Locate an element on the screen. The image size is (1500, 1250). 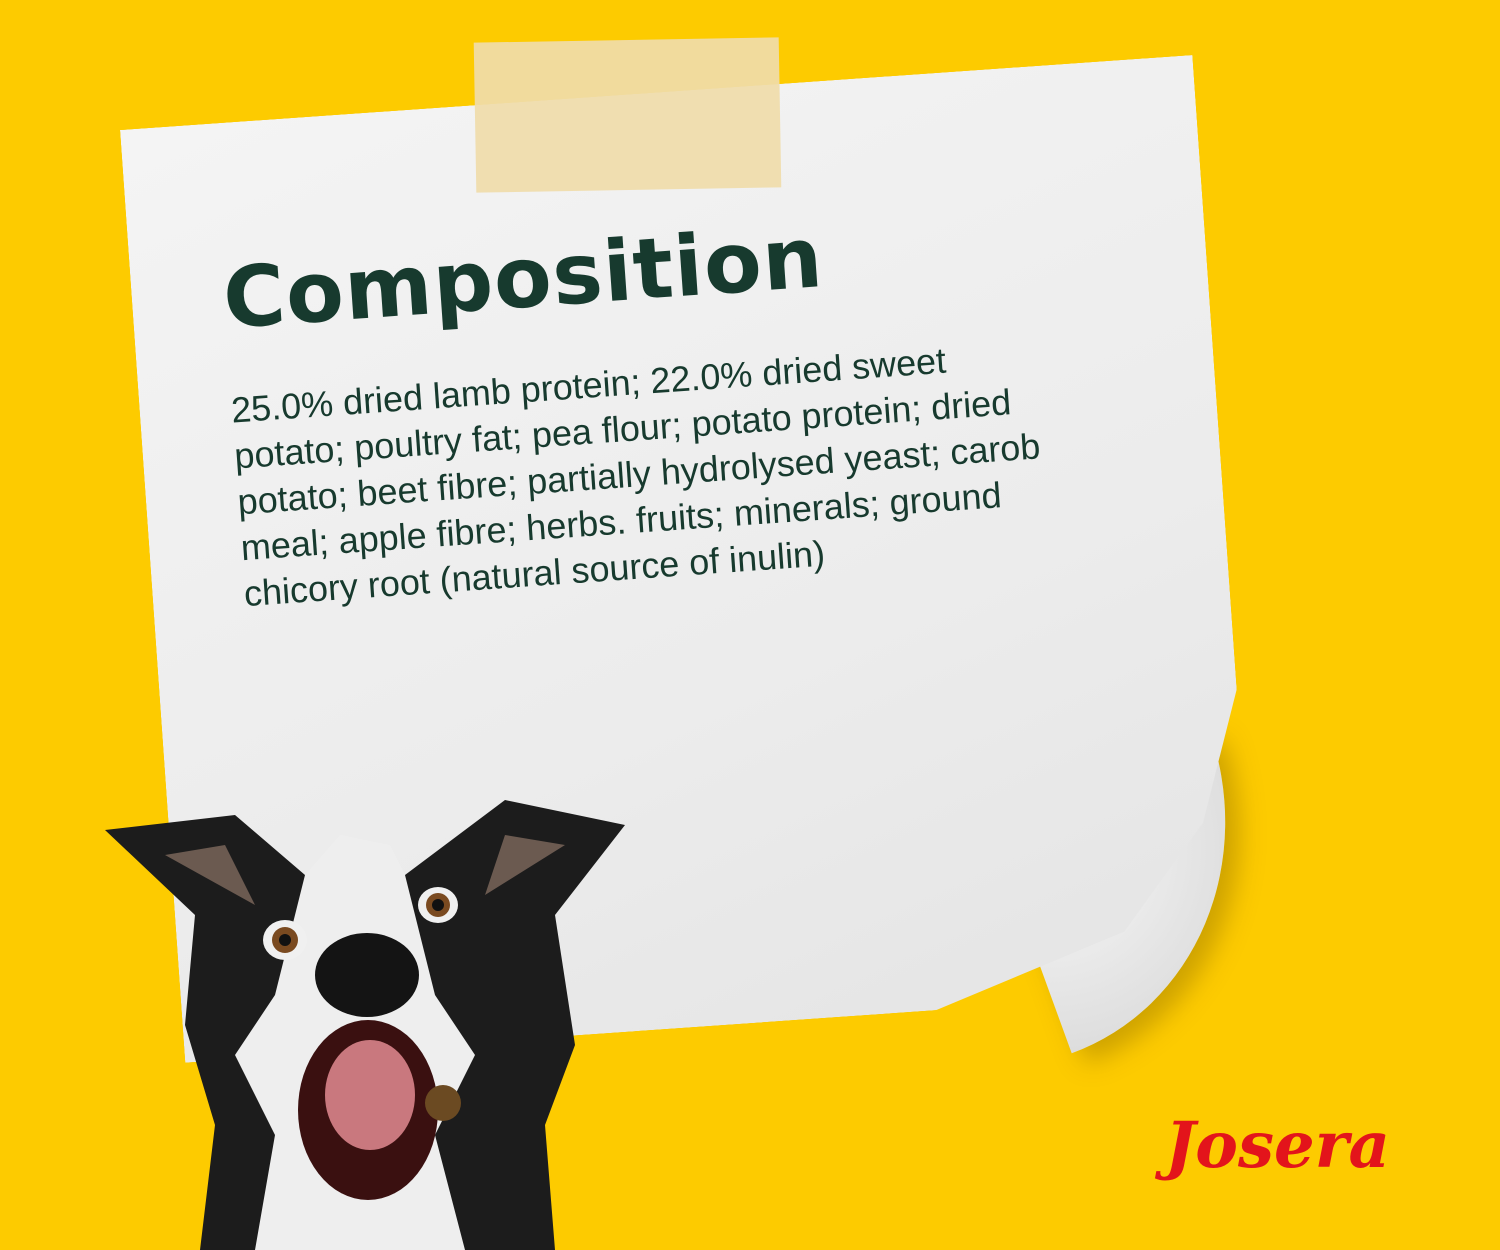
tape is located at coordinates (627, 115).